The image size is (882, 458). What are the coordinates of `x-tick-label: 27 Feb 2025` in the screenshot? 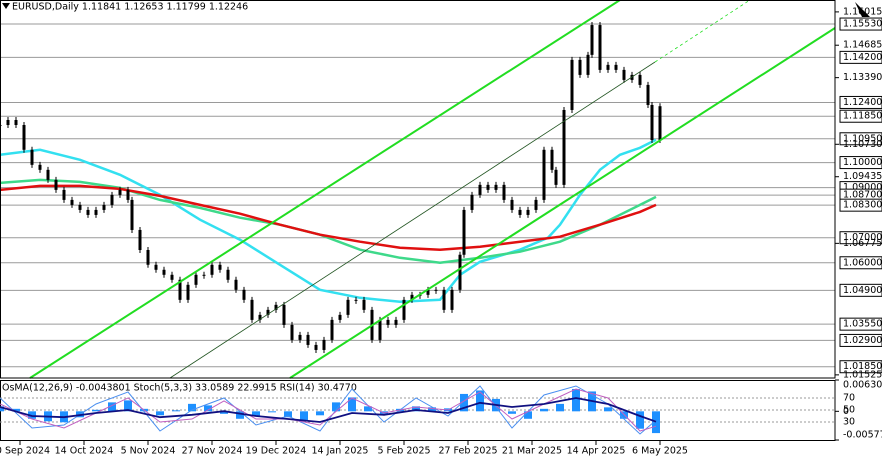 It's located at (467, 451).